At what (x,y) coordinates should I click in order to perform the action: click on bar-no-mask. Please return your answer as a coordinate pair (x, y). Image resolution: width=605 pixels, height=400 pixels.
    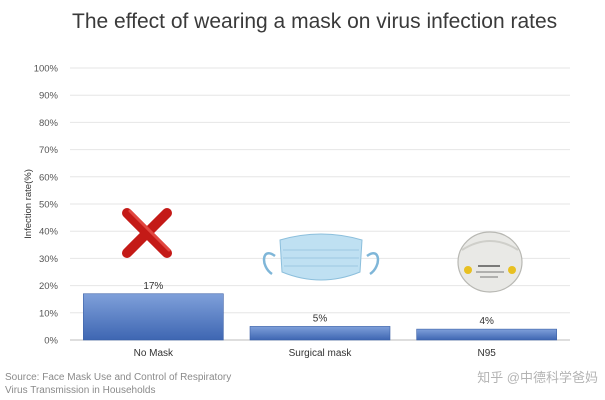
    Looking at the image, I should click on (153, 317).